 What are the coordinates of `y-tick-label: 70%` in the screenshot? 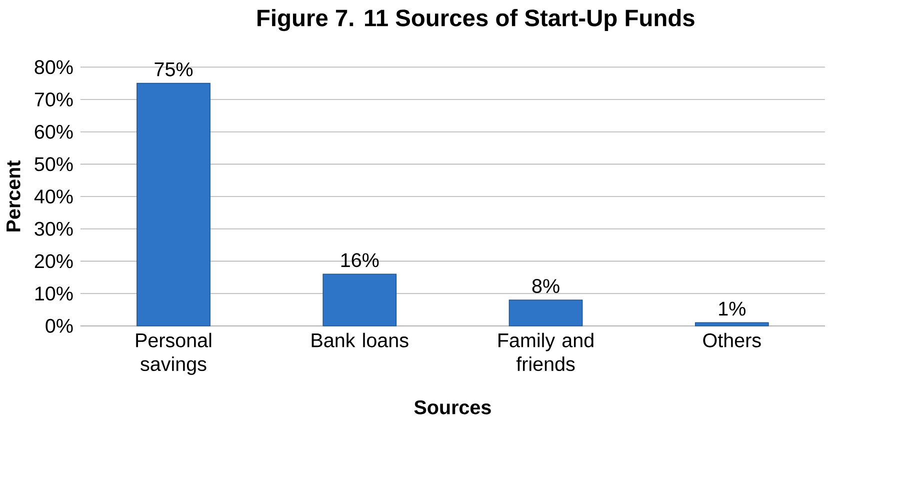 It's located at (53, 99).